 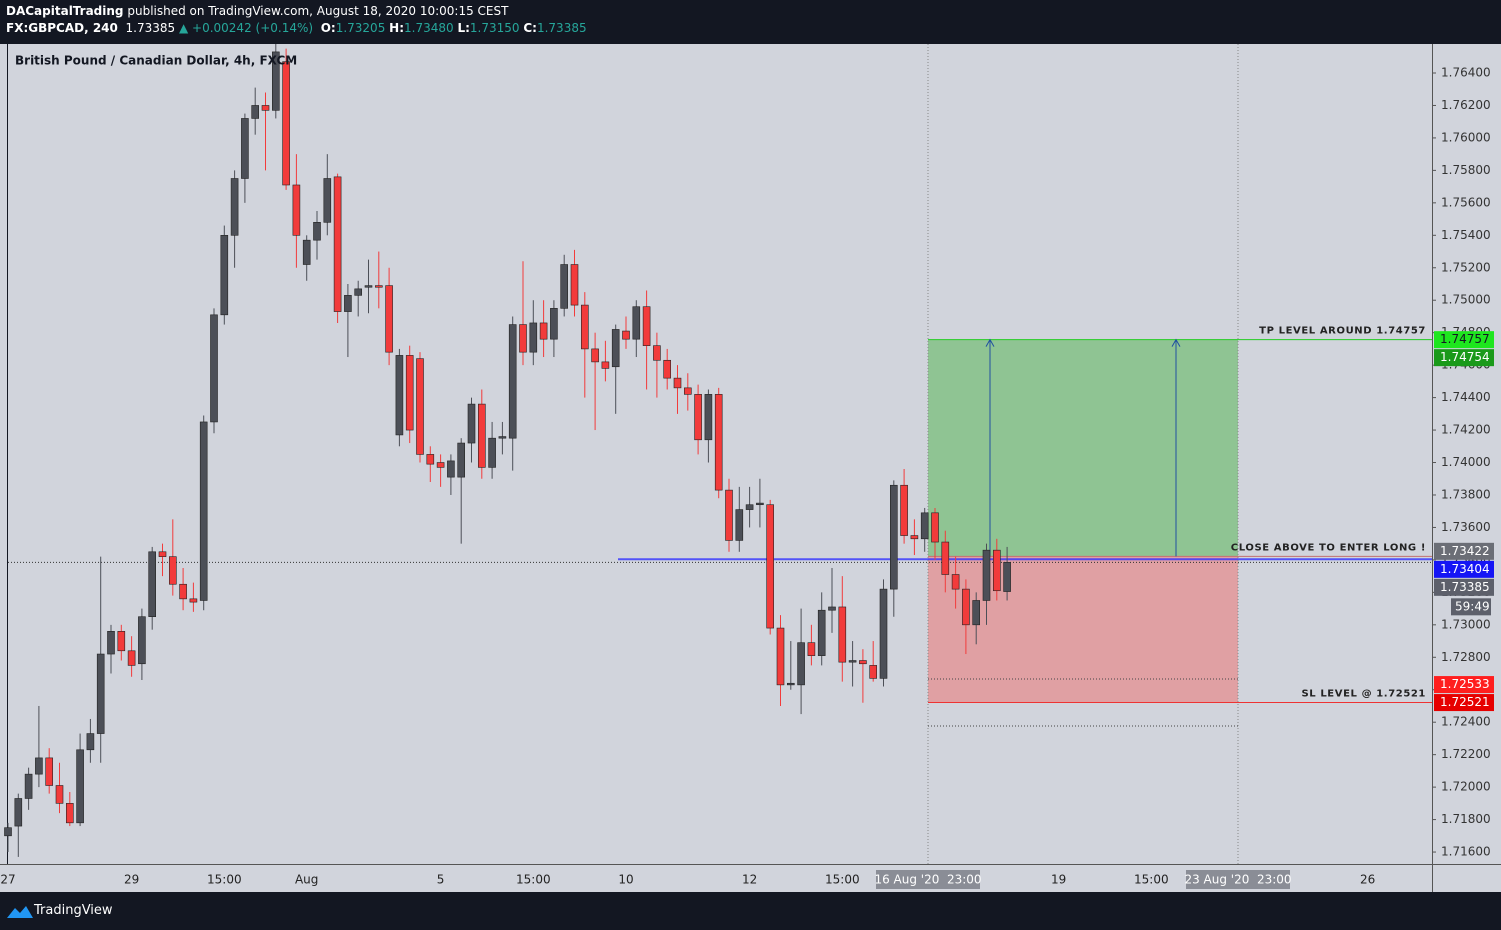 What do you see at coordinates (306, 880) in the screenshot?
I see `x-tick-label: Aug` at bounding box center [306, 880].